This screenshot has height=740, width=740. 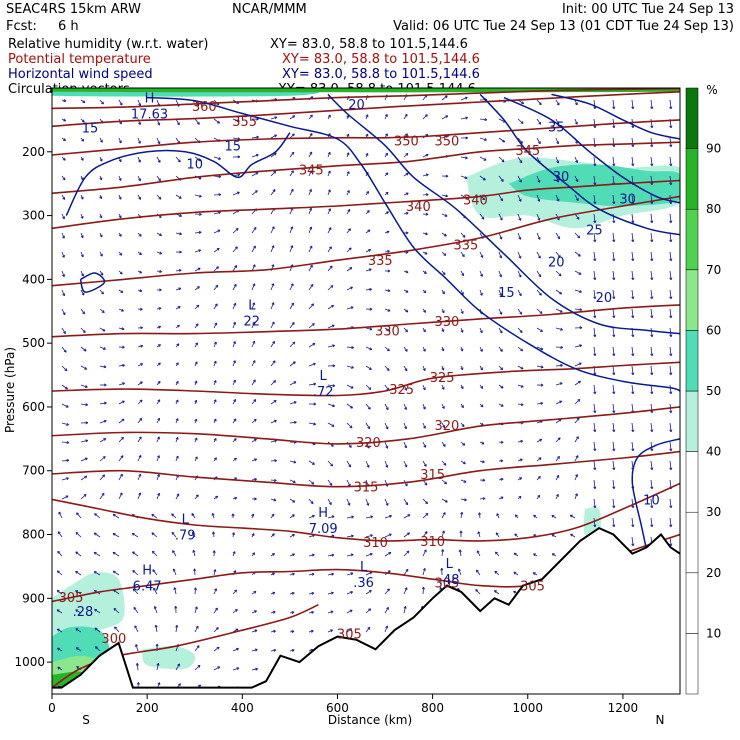 I want to click on extremum-letter: H, so click(x=323, y=513).